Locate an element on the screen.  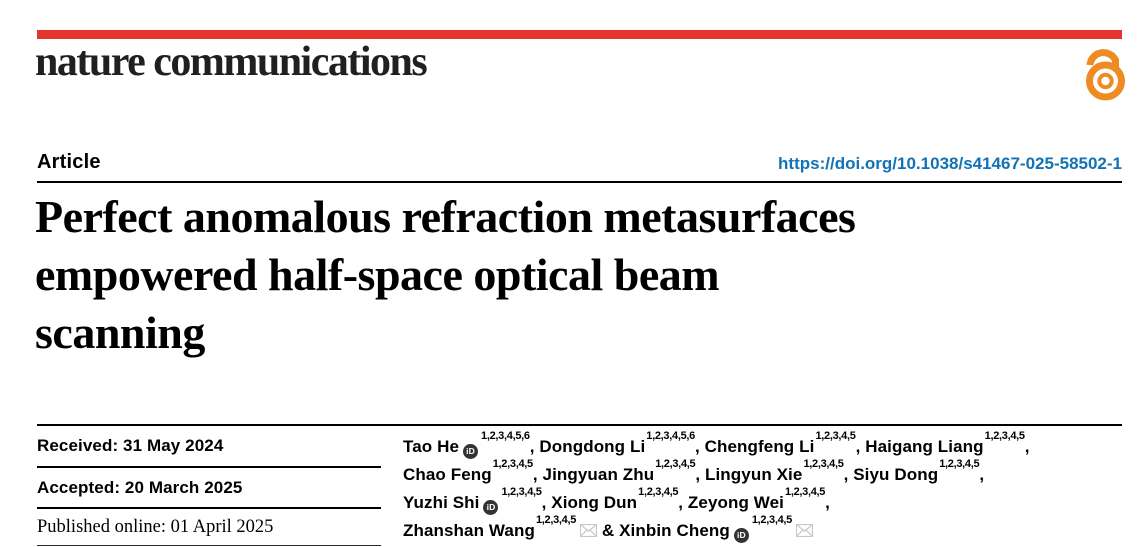
author-name: Siyu Dong is located at coordinates (896, 474).